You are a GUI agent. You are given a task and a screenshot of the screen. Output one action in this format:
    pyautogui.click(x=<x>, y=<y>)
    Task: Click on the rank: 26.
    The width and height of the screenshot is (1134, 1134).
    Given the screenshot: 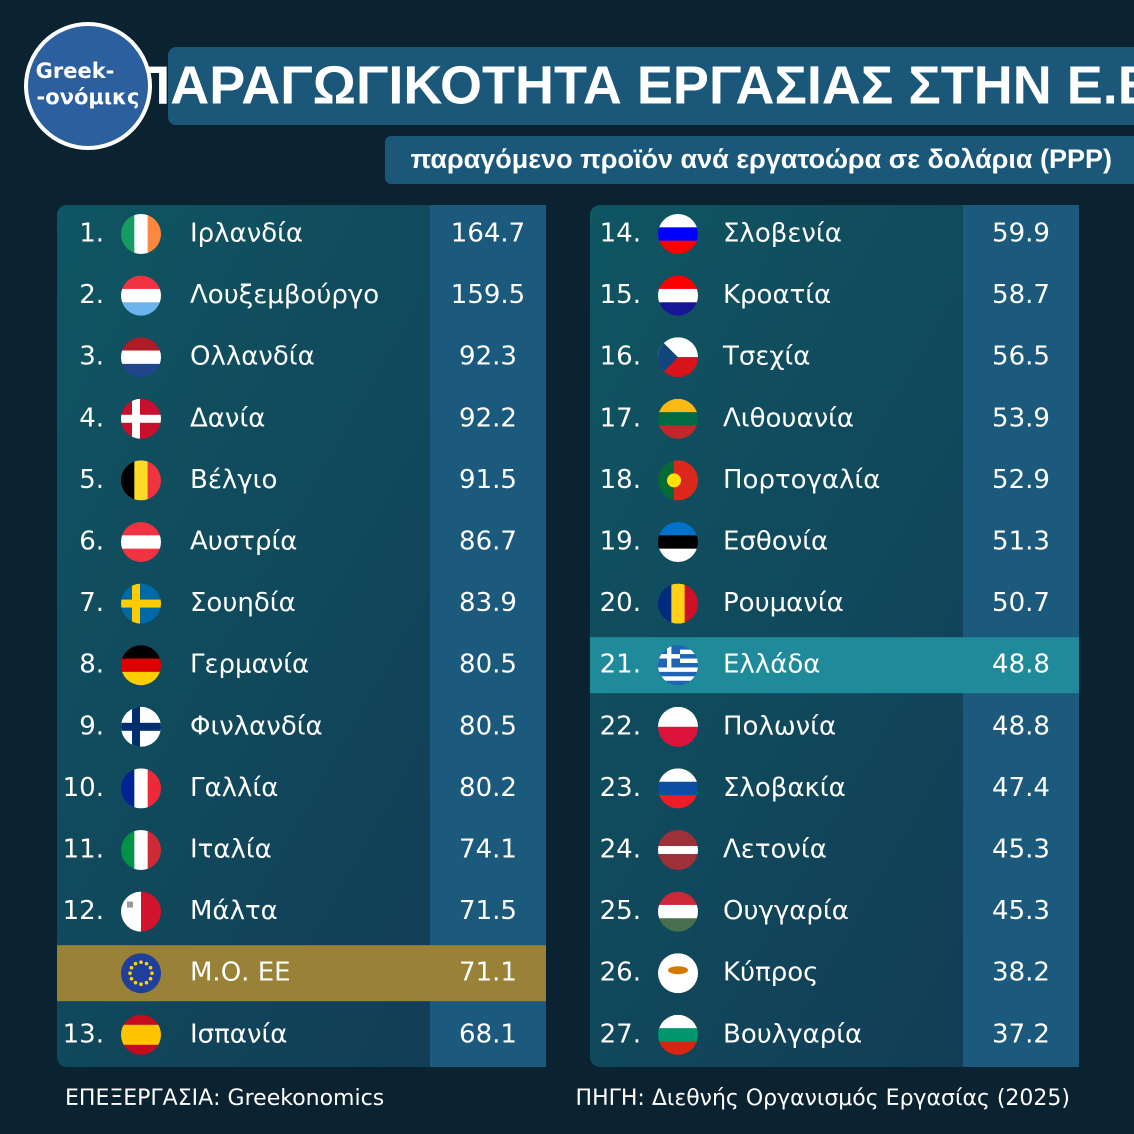 What is the action you would take?
    pyautogui.click(x=620, y=973)
    